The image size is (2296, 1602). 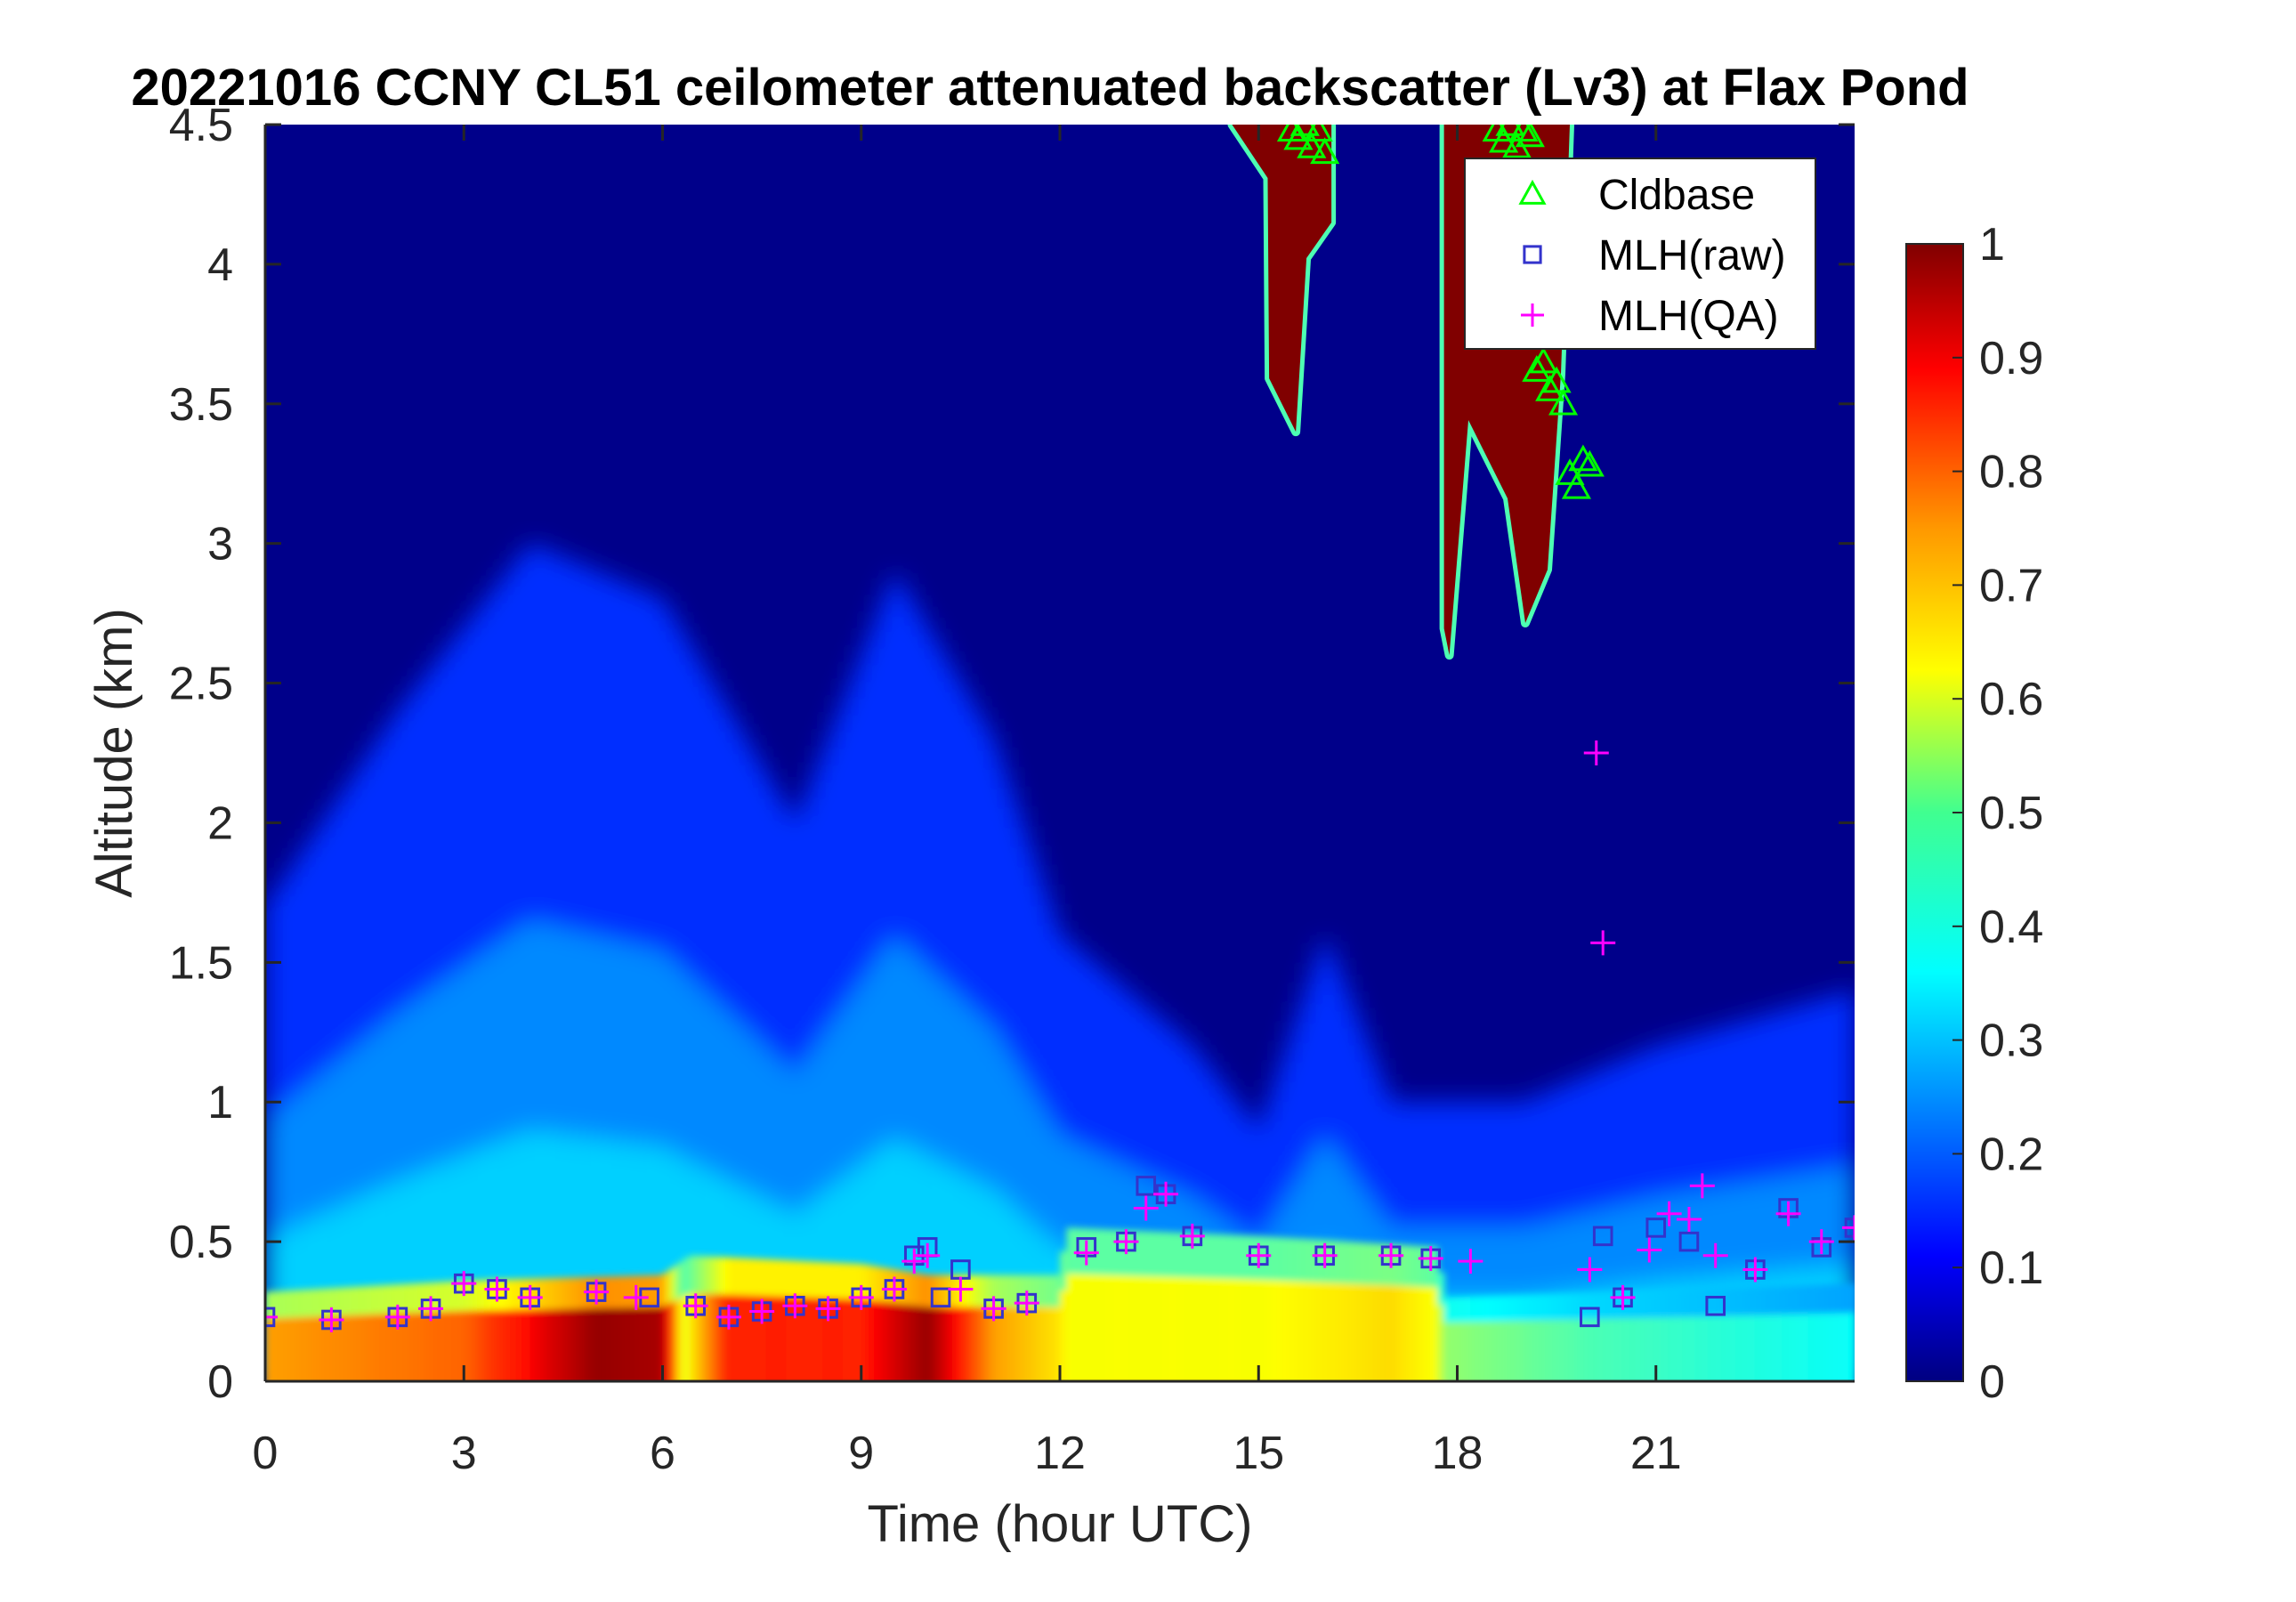 What do you see at coordinates (1652, 256) in the screenshot?
I see `legend-entries: Cldbase MLH(raw) MLH(QA)` at bounding box center [1652, 256].